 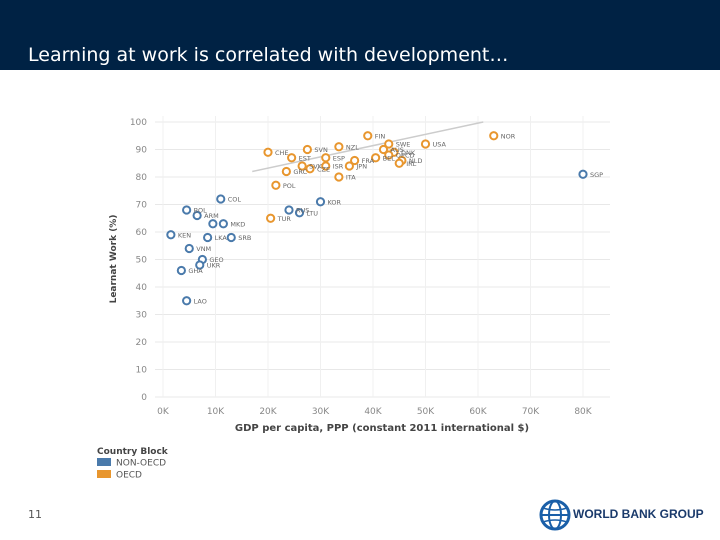 What do you see at coordinates (361, 167) in the screenshot?
I see `point-label: JPN` at bounding box center [361, 167].